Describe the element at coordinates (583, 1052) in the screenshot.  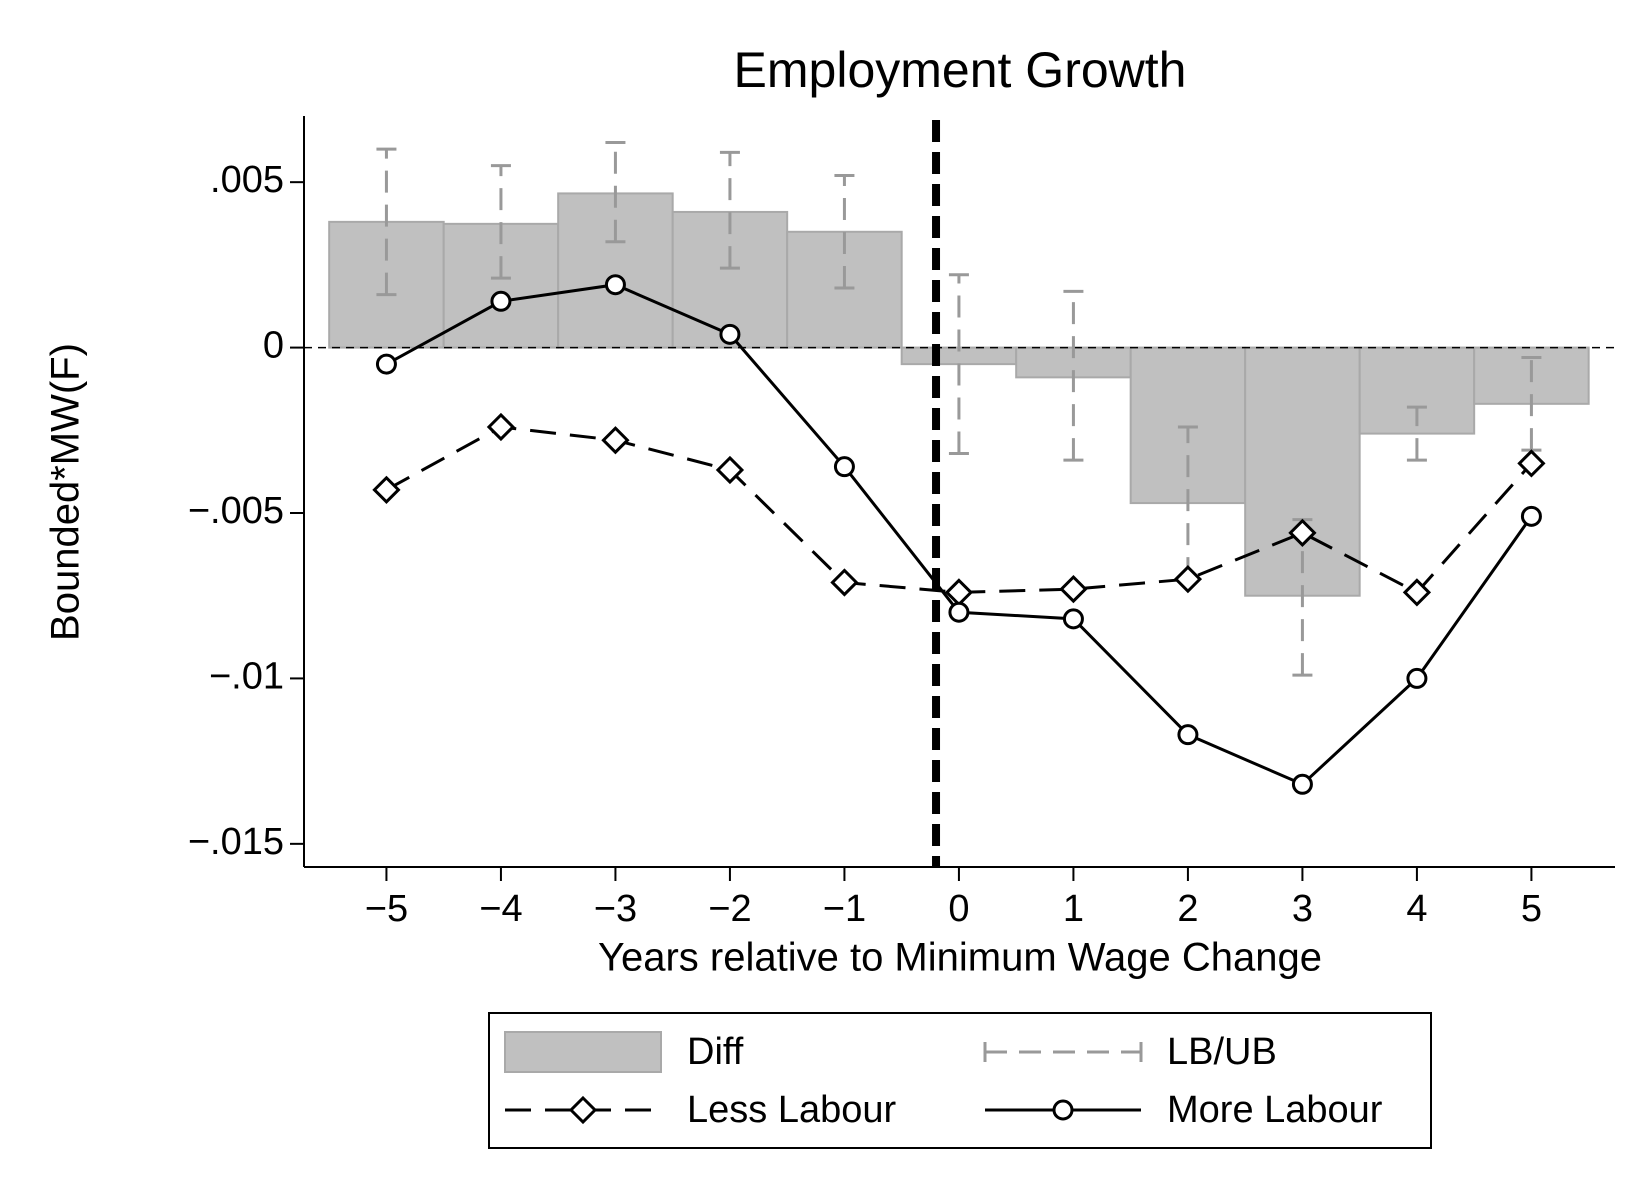
I see `legend-swatch` at that location.